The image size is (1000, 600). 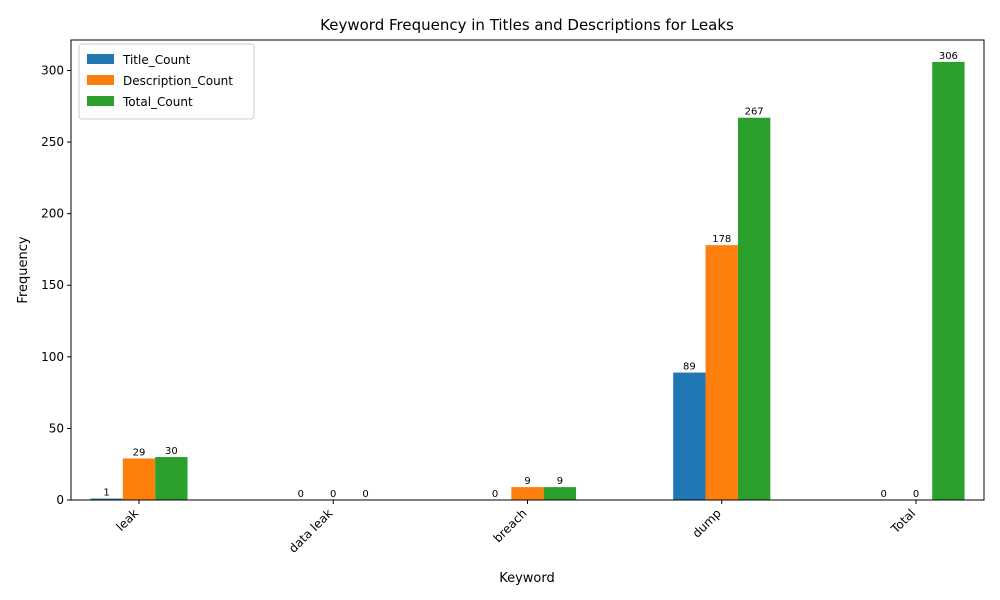 What do you see at coordinates (23, 269) in the screenshot?
I see `y-axis-label: Frequency` at bounding box center [23, 269].